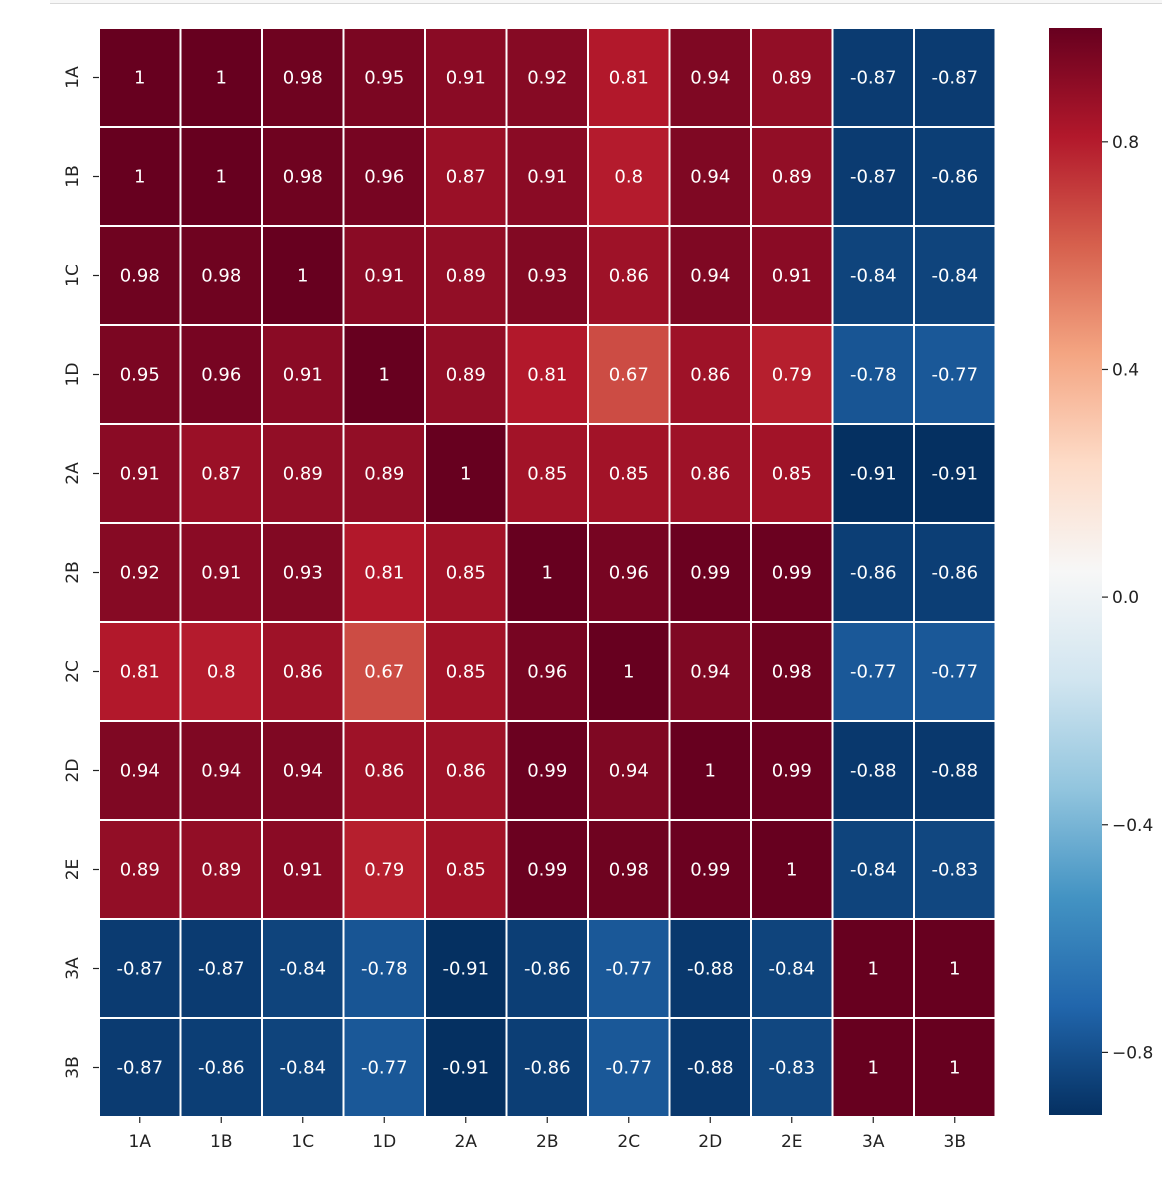 The width and height of the screenshot is (1162, 1190). I want to click on cell-annotation: 0.79, so click(792, 375).